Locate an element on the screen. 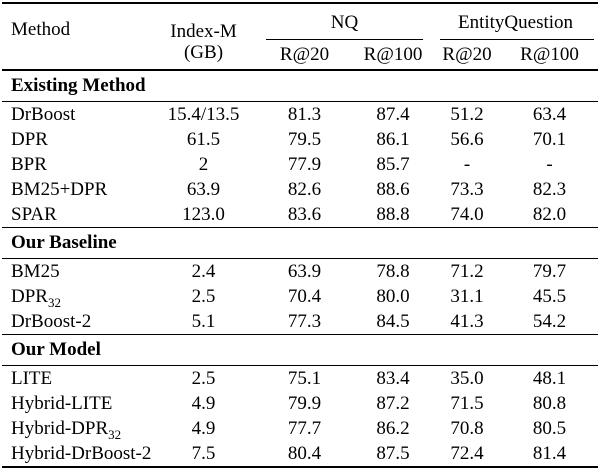 The height and width of the screenshot is (470, 600). index-column-header: Index-M (GB) is located at coordinates (203, 36).